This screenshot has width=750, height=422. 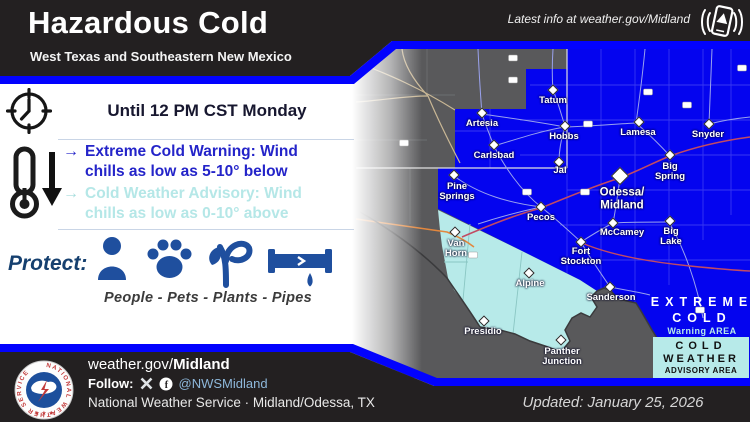 I want to click on footer-url-office: Midland, so click(x=201, y=364).